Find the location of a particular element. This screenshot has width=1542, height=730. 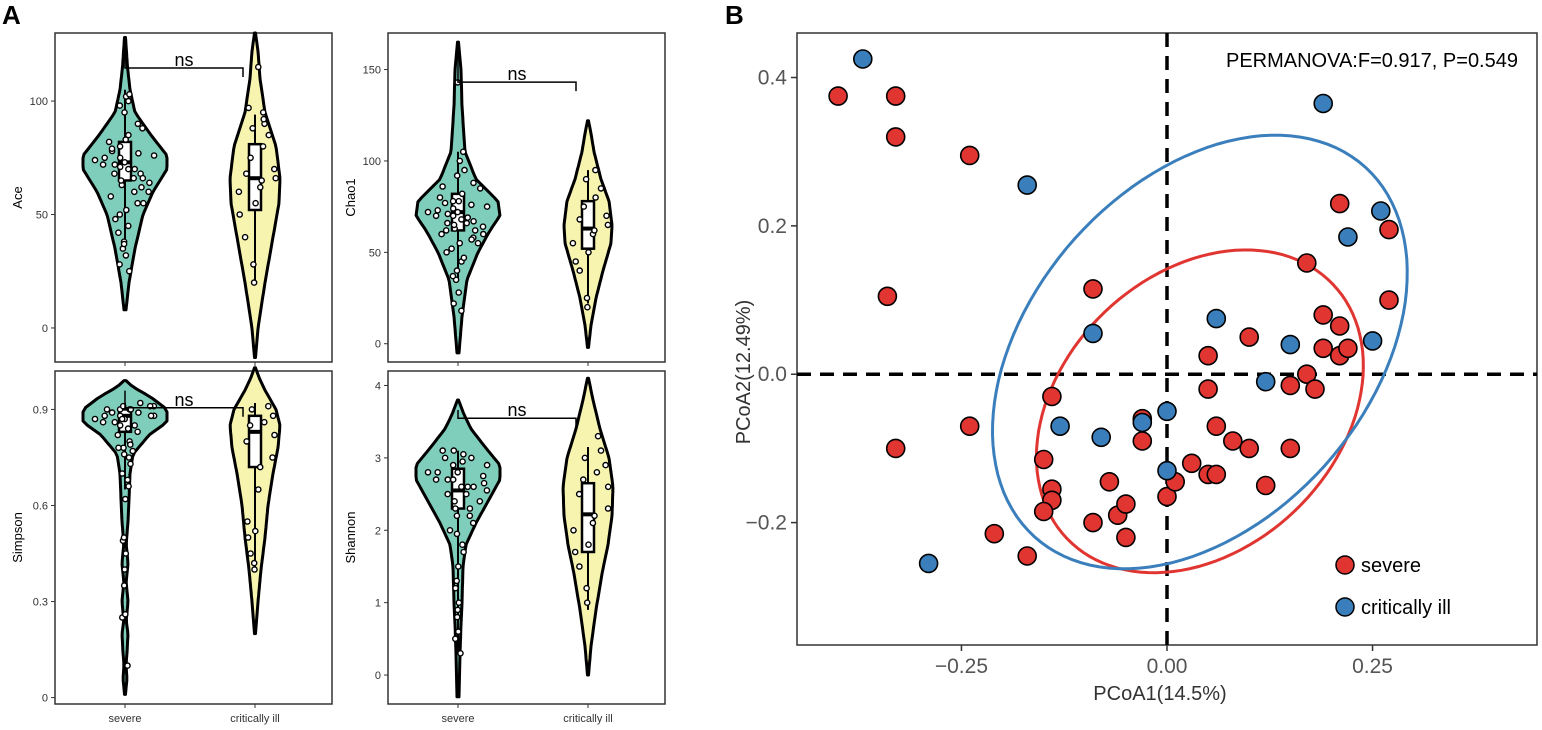

chao1-violin-subplot: 0 50 100 150 Chao1 ns is located at coordinates (504, 199).